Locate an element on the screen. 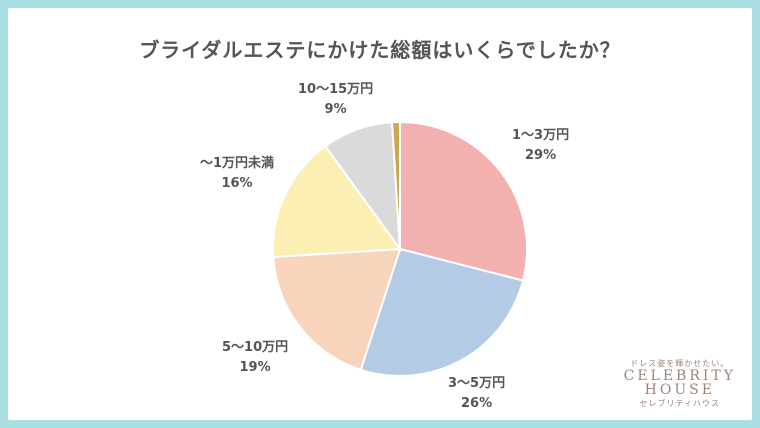  slice-label-1-3man: 1〜3万円 29% is located at coordinates (540, 146).